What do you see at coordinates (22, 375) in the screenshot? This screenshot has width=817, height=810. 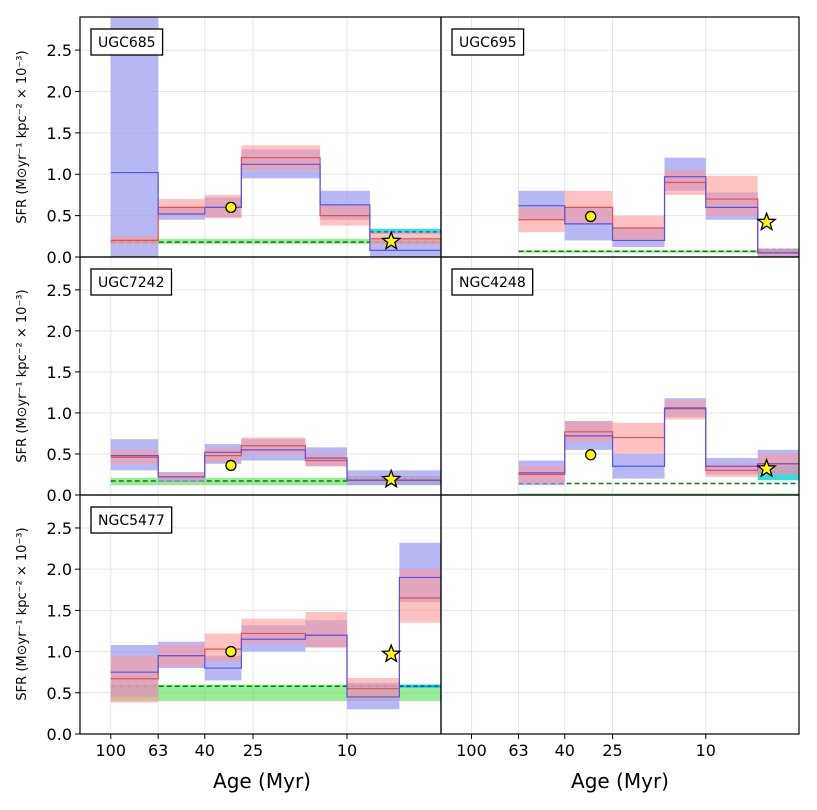 I see `y-axis-label-row2: SFR (M⊙yr⁻¹ kpc⁻² × 10⁻³)` at bounding box center [22, 375].